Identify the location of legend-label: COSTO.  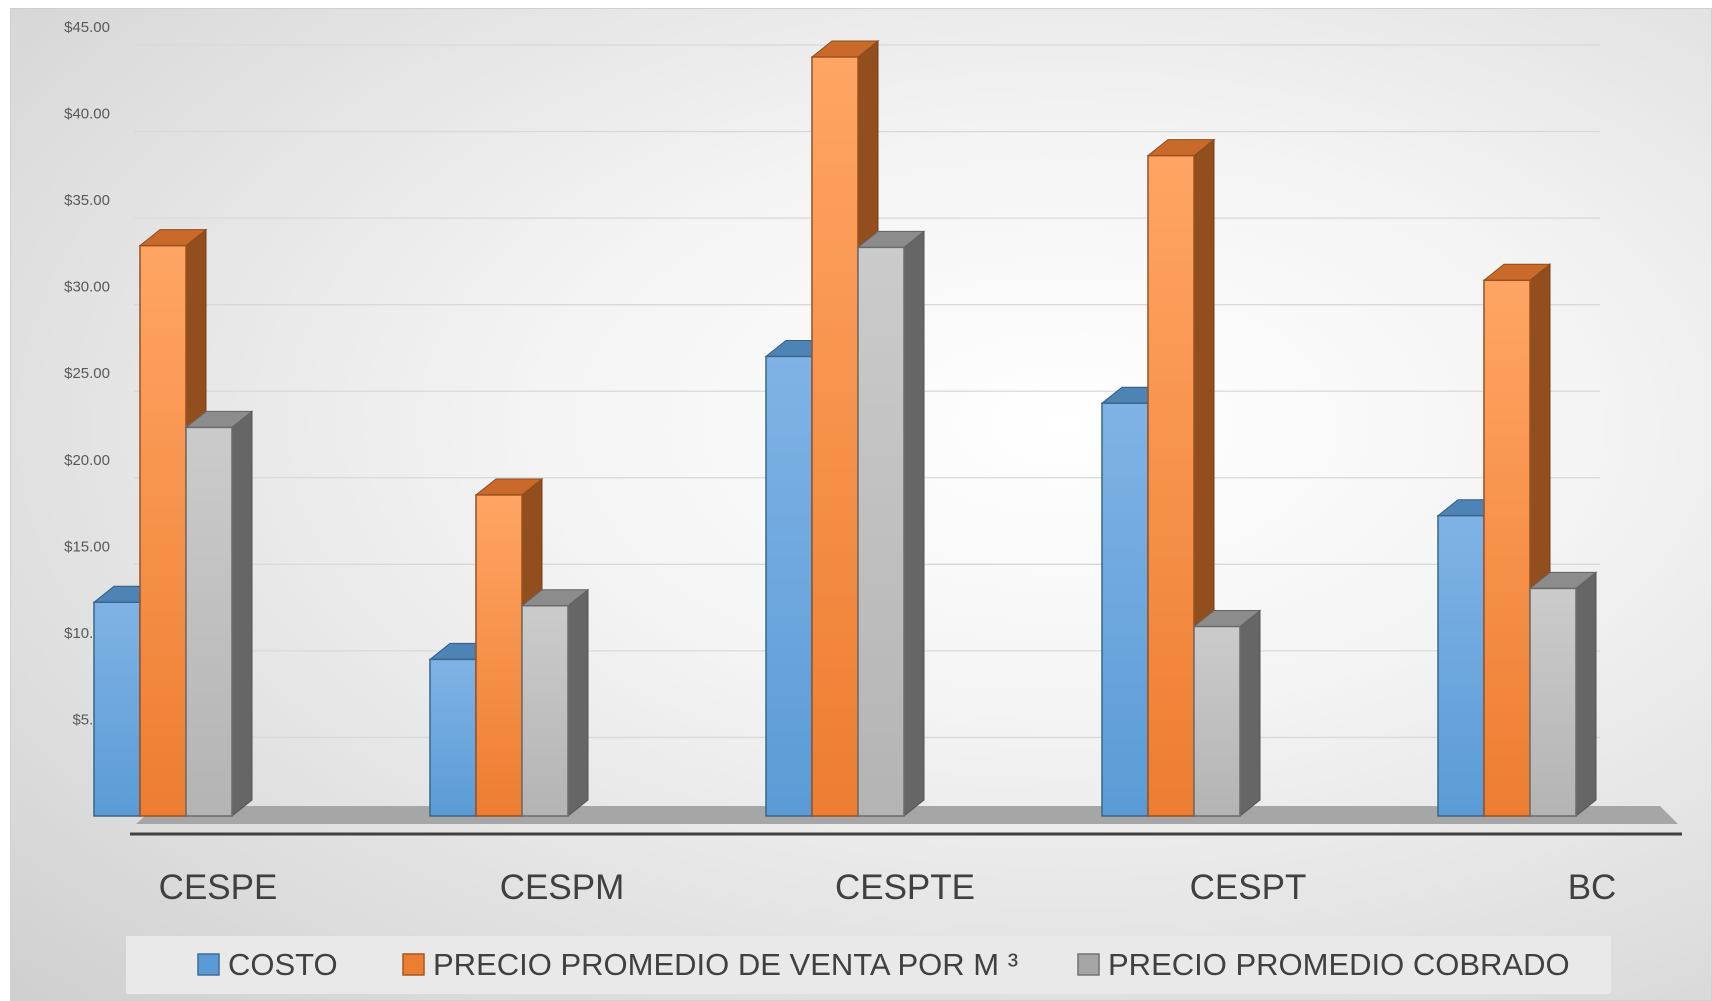
(283, 964).